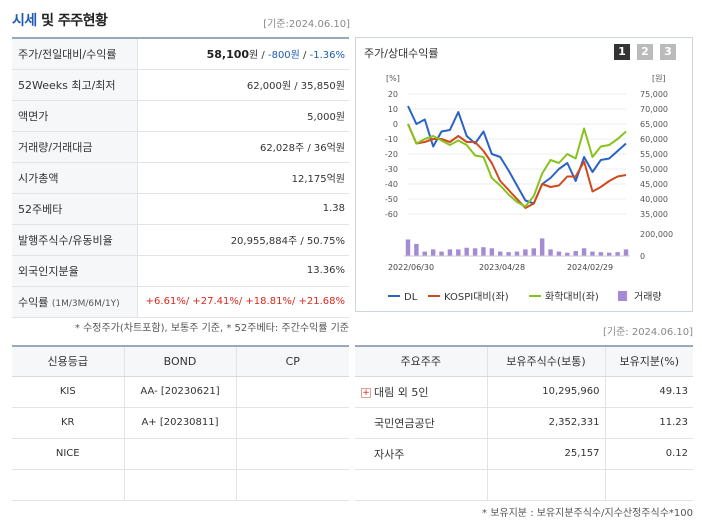 The height and width of the screenshot is (525, 702). What do you see at coordinates (211, 328) in the screenshot?
I see `summary-footnote: * 수정주가(차트포함), 보통주 기준, * 52주베타: 주간수익률 기준` at bounding box center [211, 328].